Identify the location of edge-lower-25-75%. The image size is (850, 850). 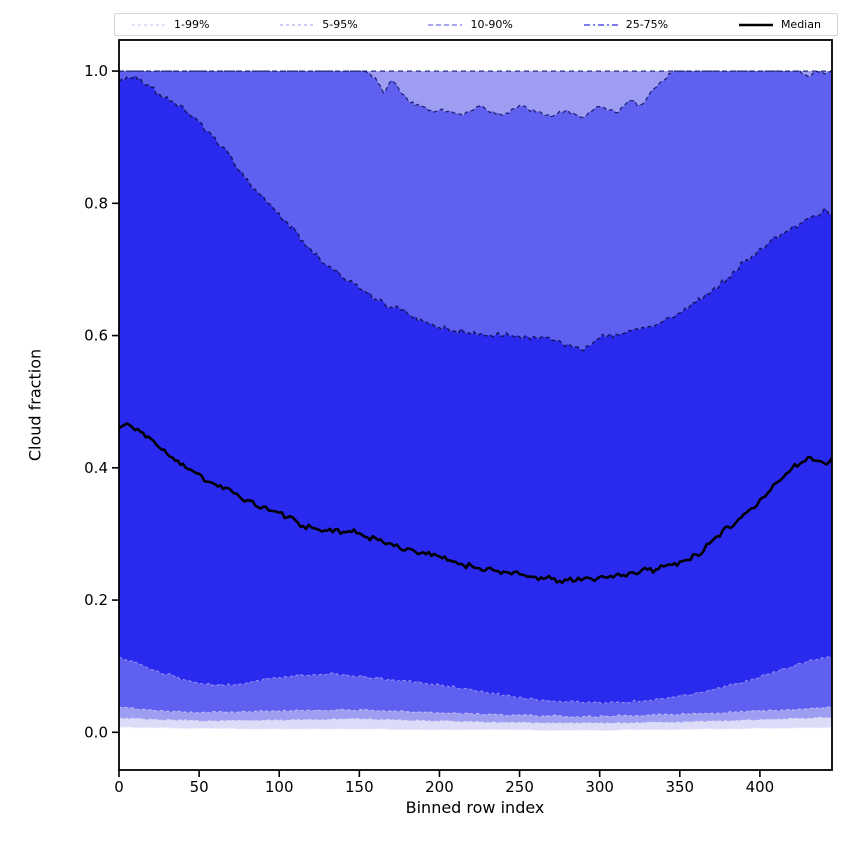
(475, 680).